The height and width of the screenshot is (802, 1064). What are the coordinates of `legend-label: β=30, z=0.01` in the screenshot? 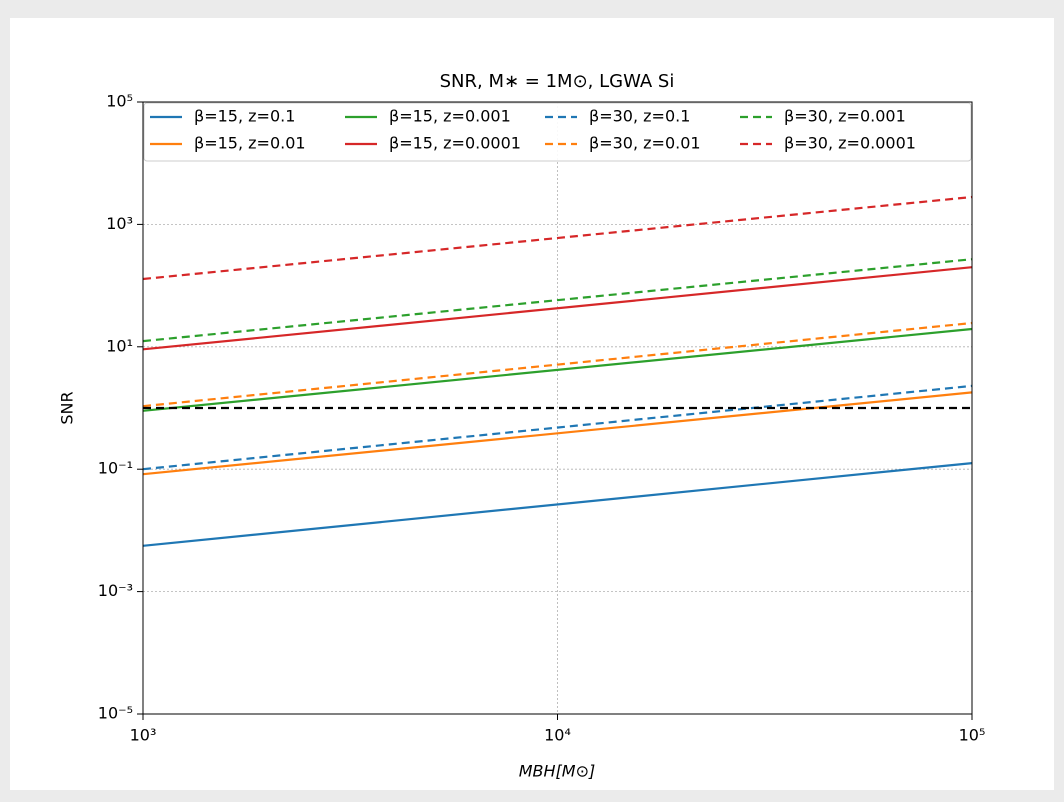 It's located at (645, 143).